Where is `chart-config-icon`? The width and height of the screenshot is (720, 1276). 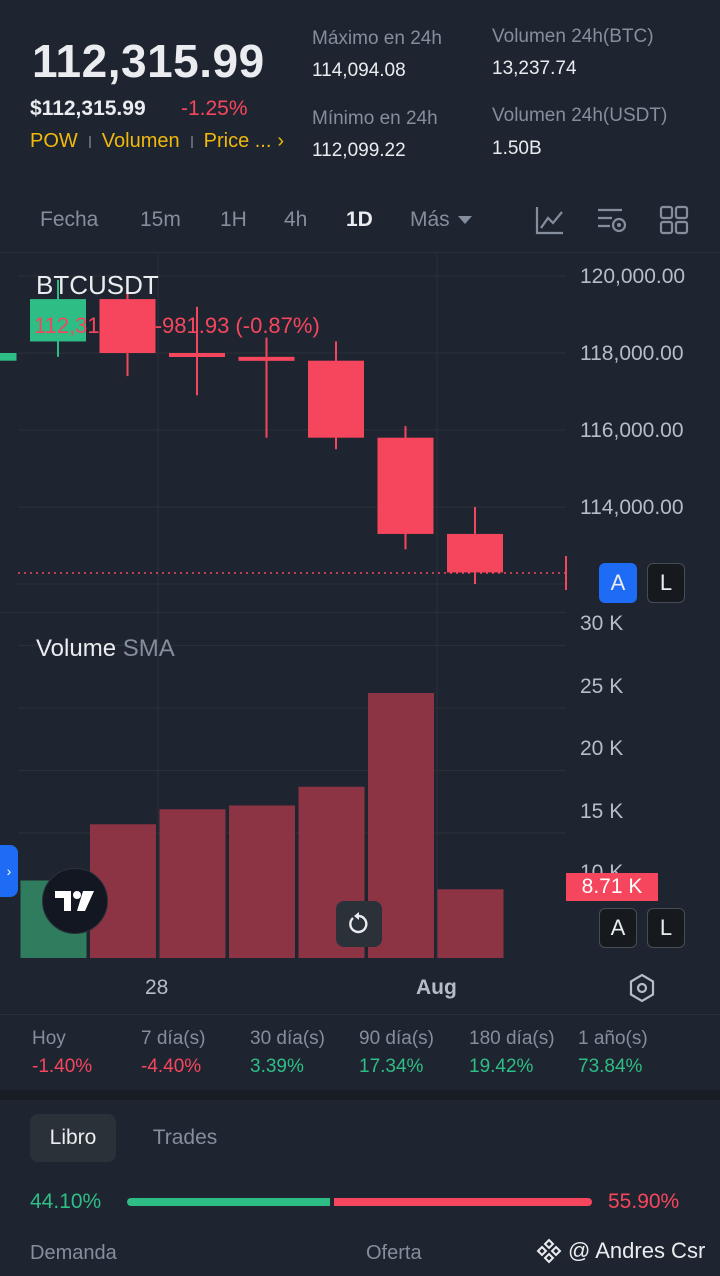
chart-config-icon is located at coordinates (642, 988).